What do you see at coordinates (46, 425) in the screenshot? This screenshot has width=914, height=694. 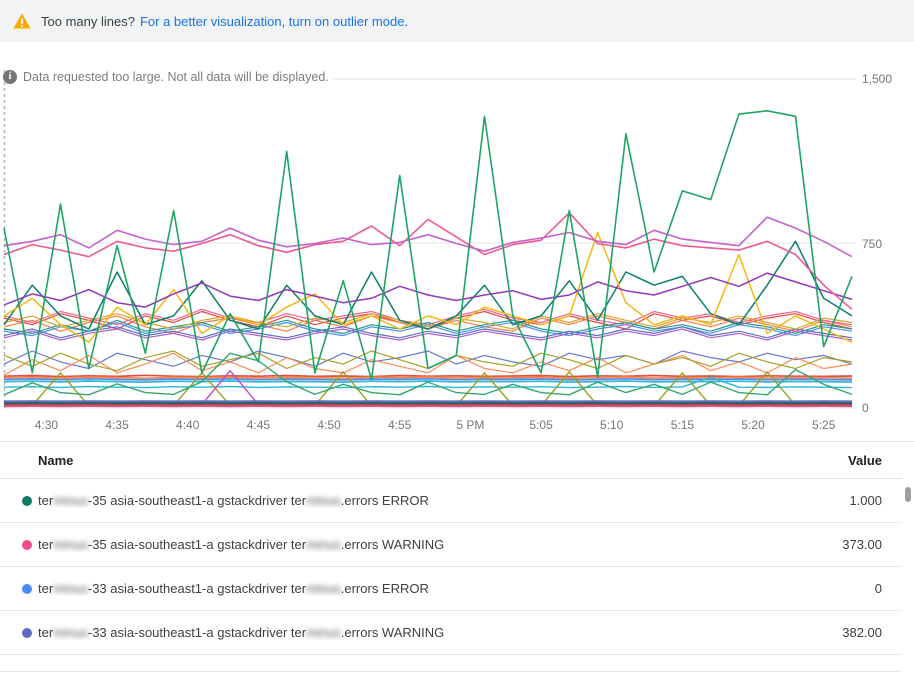 I see `x-tick-label: 4:30` at bounding box center [46, 425].